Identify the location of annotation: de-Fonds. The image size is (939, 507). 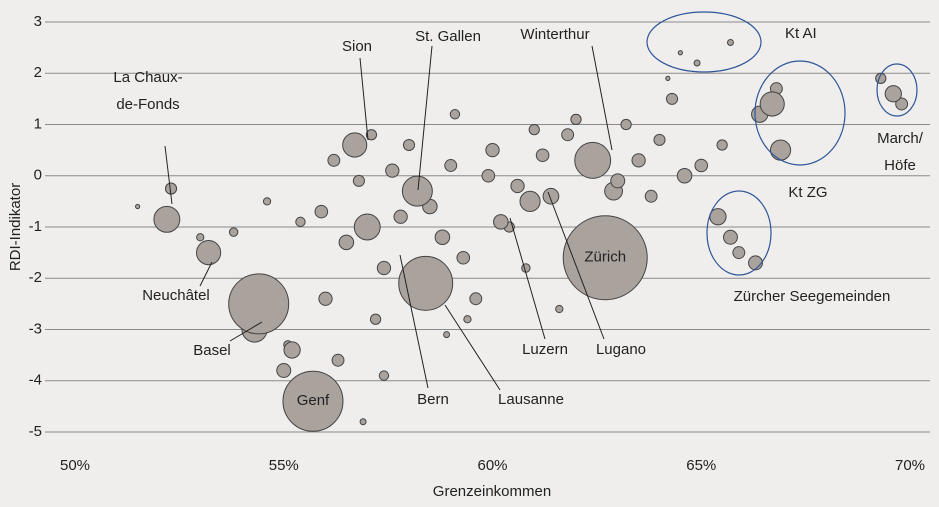
(147, 104).